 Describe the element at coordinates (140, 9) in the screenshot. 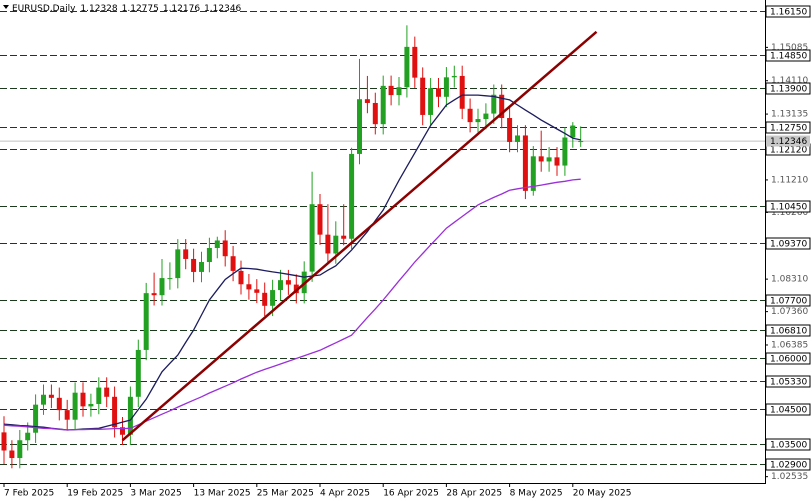

I see `header-high: 1.12775` at that location.